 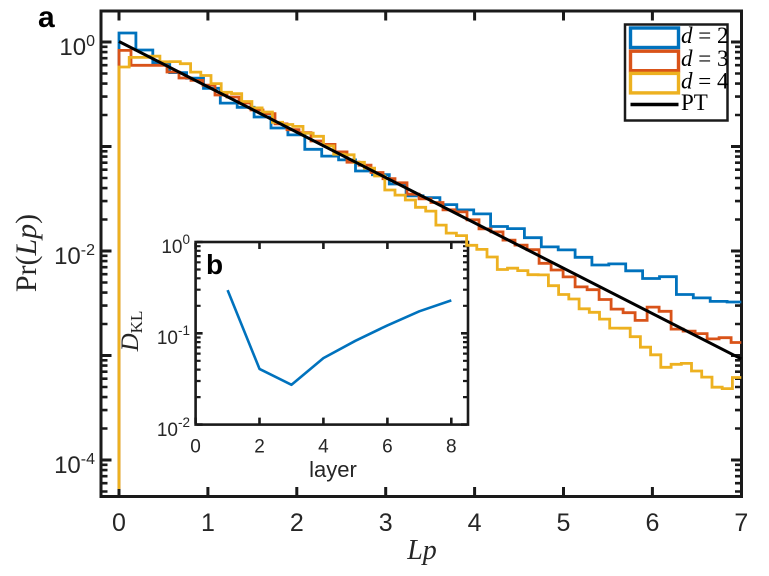 I want to click on svg-text: 10⁰, so click(x=77, y=47).